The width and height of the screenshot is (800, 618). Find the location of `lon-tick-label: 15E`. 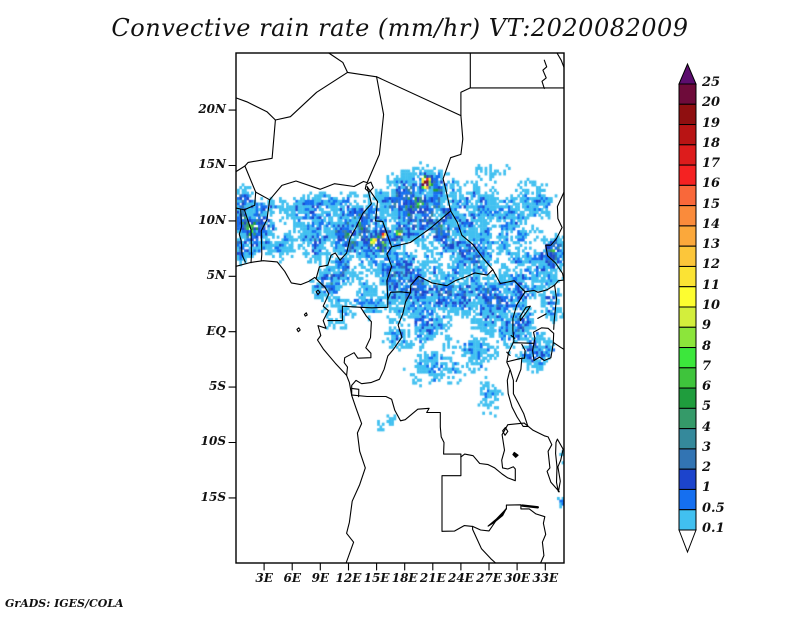

lon-tick-label: 15E is located at coordinates (376, 578).